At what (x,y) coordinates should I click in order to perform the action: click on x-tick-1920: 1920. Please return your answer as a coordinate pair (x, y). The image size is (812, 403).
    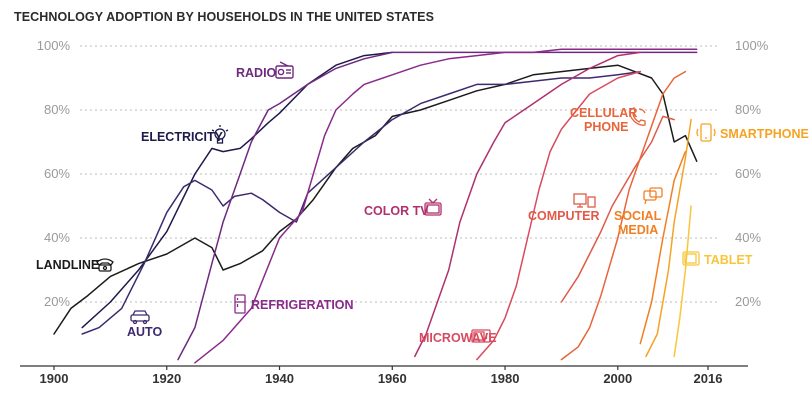
    Looking at the image, I should click on (166, 378).